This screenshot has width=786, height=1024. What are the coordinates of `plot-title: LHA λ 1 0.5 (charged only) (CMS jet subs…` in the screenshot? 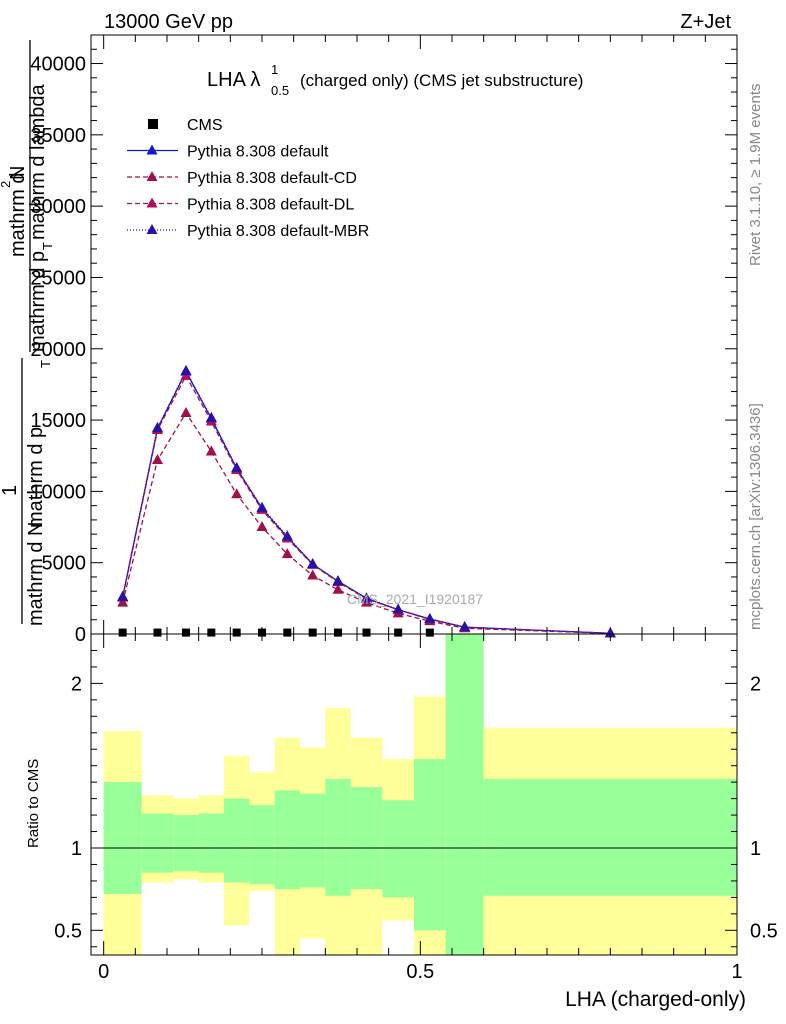 It's located at (395, 80).